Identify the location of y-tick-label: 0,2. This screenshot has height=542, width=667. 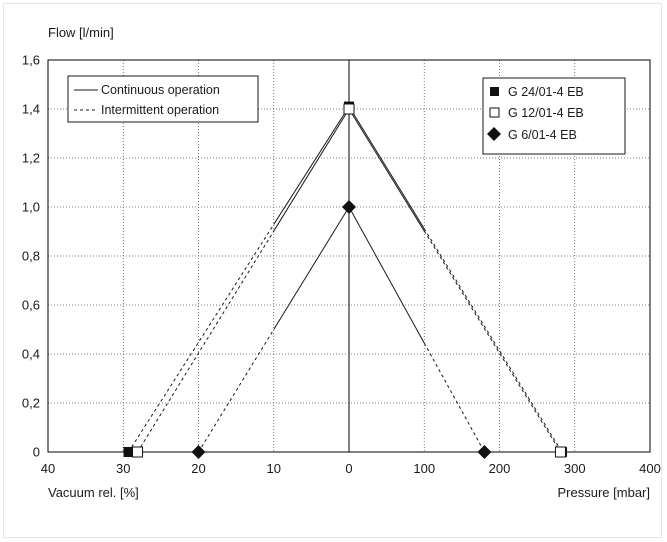
(31, 403).